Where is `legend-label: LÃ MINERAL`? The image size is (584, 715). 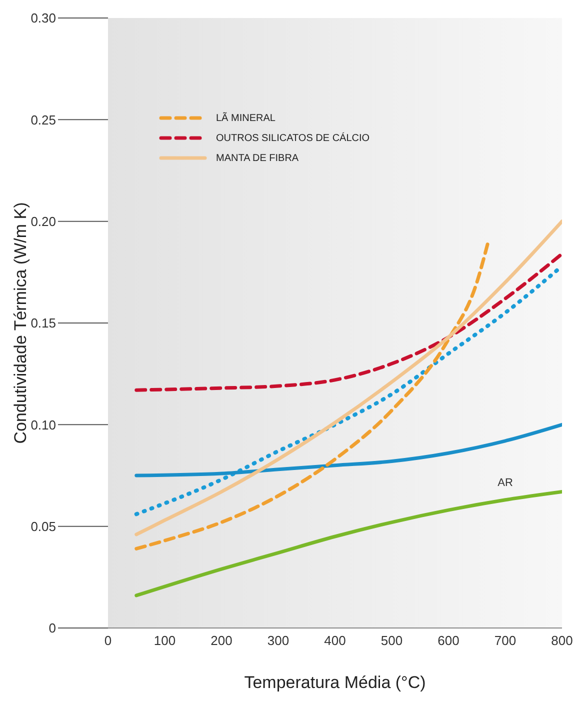 legend-label: LÃ MINERAL is located at coordinates (246, 118).